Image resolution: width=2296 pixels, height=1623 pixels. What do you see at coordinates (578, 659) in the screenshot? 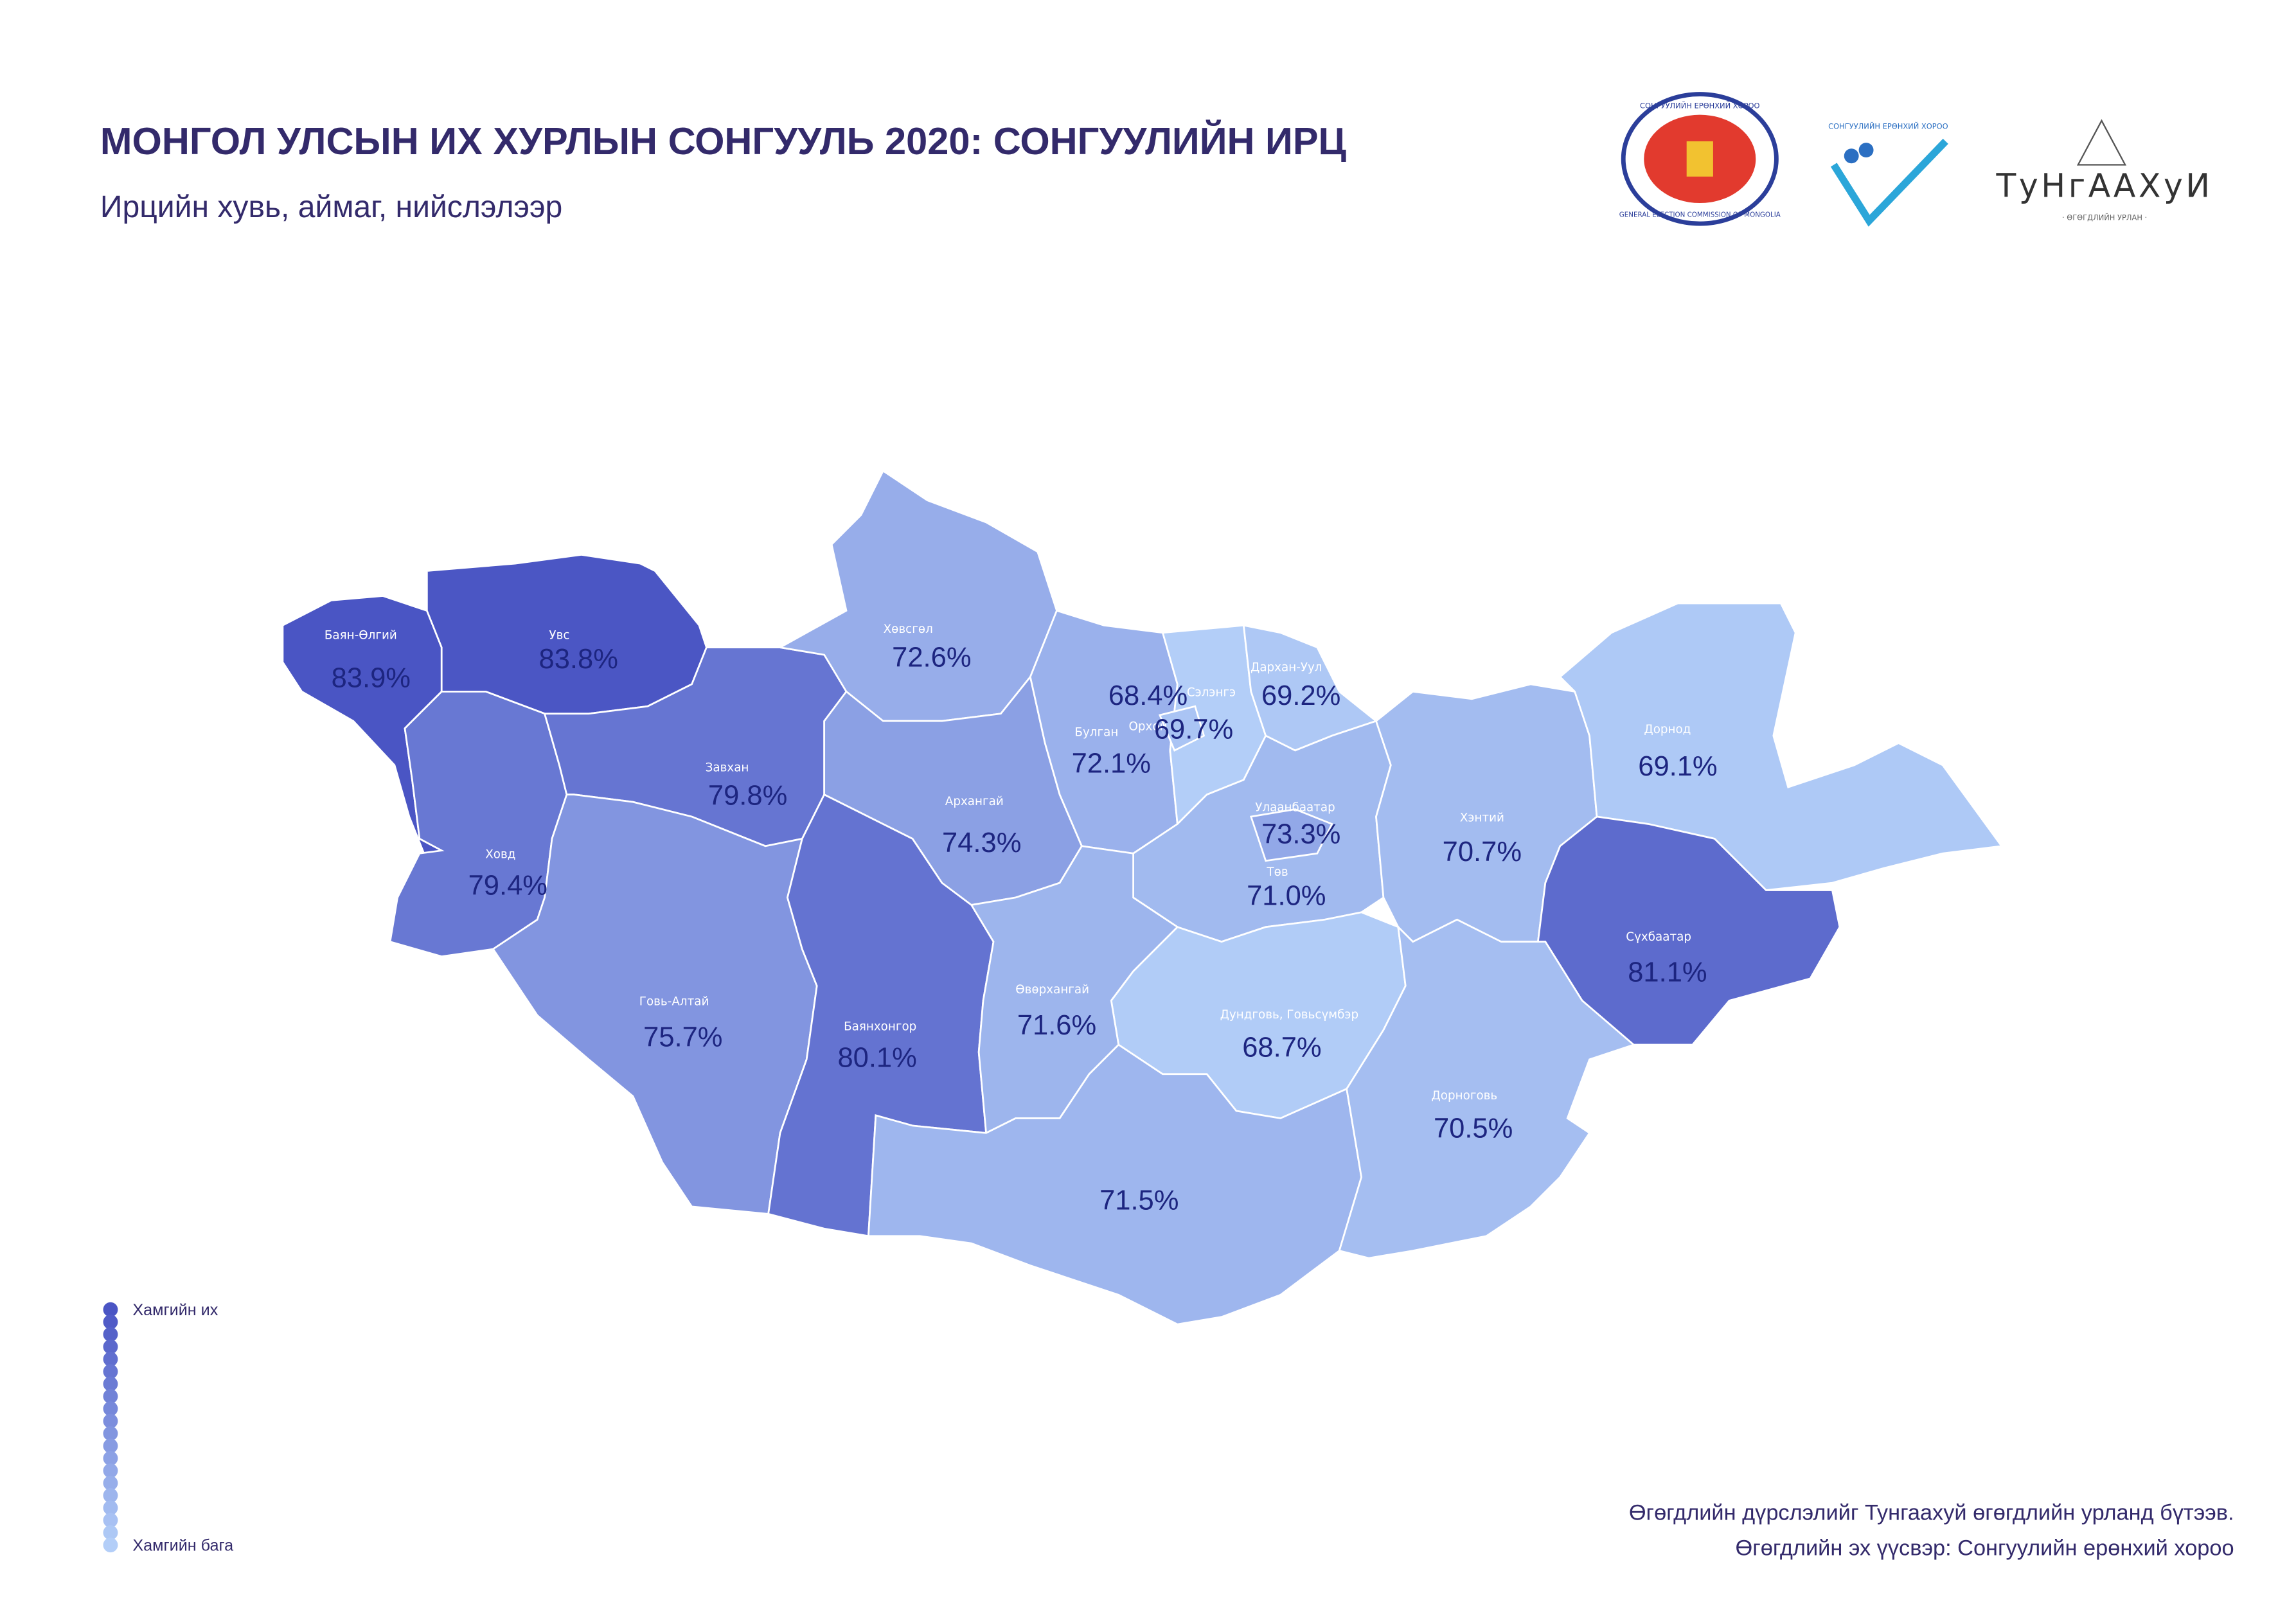
I see `region-value-label: 83.8%` at bounding box center [578, 659].